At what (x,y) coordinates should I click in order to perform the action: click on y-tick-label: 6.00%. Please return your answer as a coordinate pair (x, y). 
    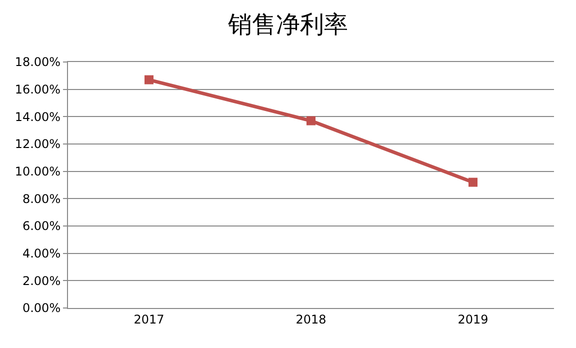
    Looking at the image, I should click on (41, 226).